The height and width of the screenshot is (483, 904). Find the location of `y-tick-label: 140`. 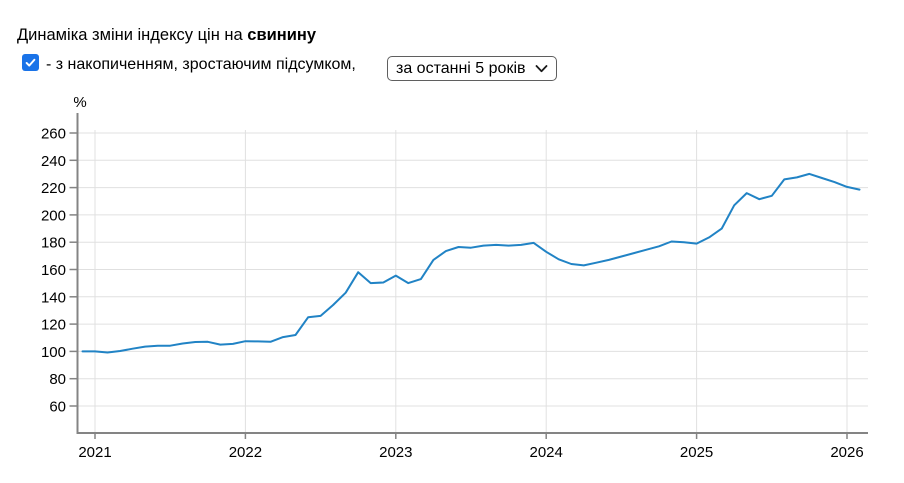

y-tick-label: 140 is located at coordinates (53, 297).